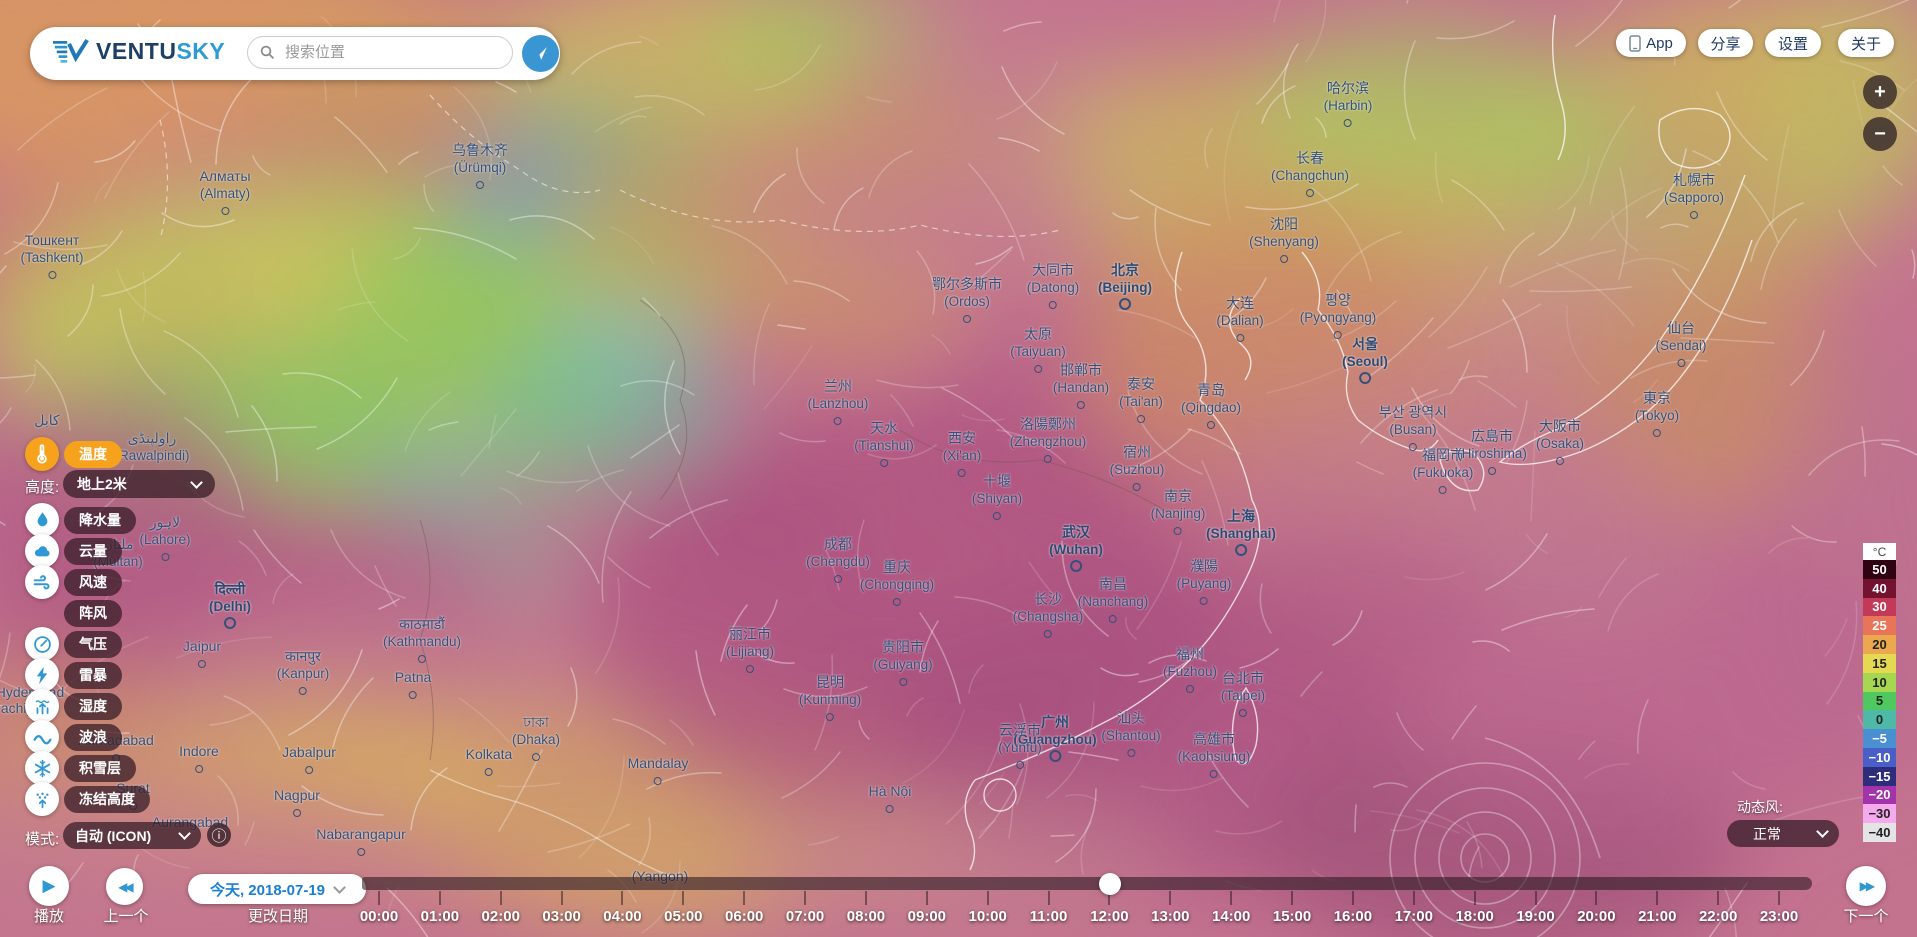  Describe the element at coordinates (1474, 916) in the screenshot. I see `timeline-hour-label: 18:00` at that location.